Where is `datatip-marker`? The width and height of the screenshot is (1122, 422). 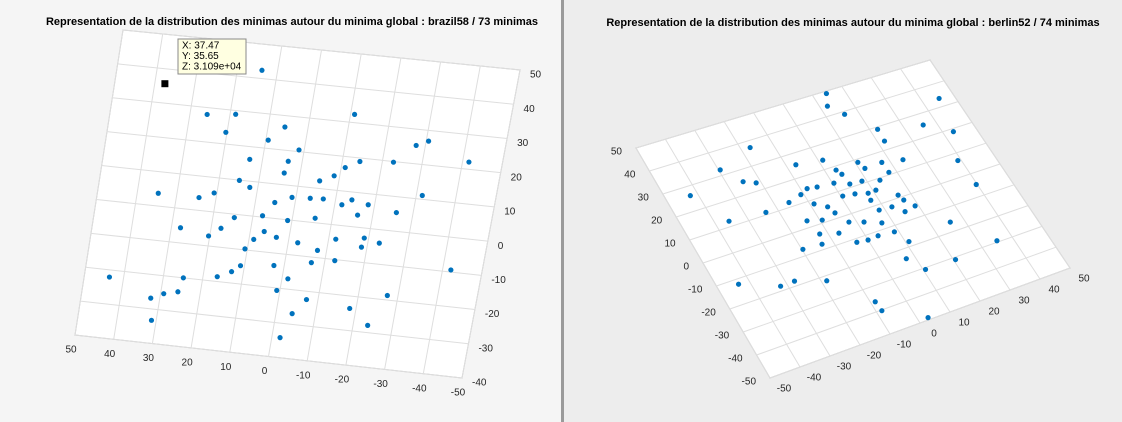
datatip-marker is located at coordinates (165, 84).